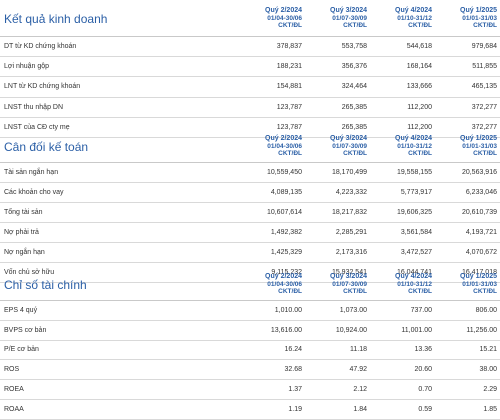  I want to click on value-cell: 16.24, so click(293, 350).